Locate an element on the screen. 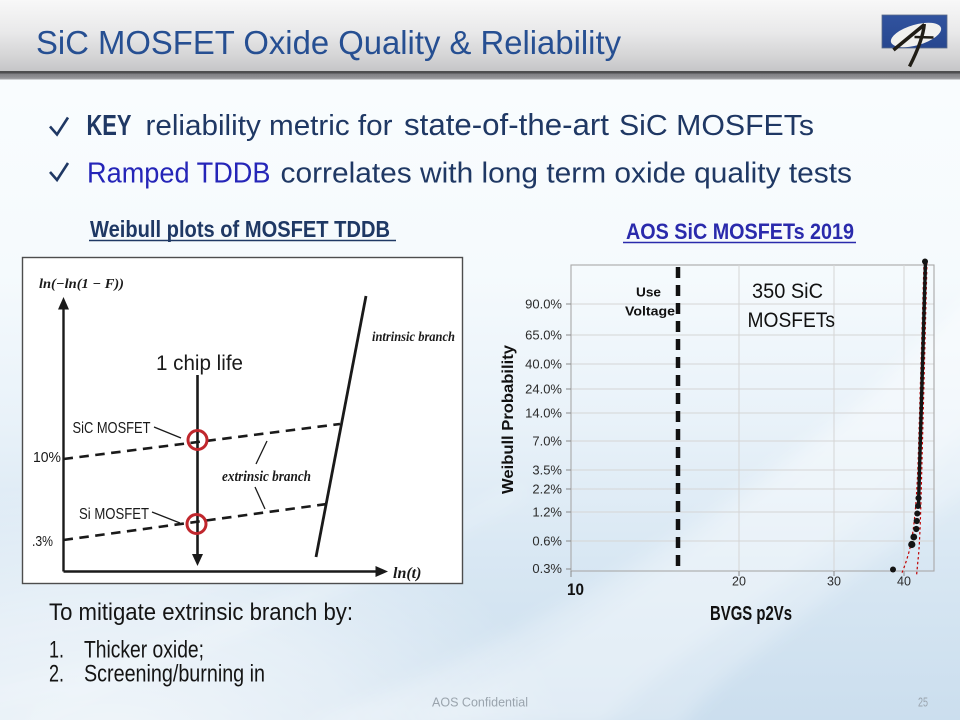 The width and height of the screenshot is (960, 720). svg-text: 65.0% is located at coordinates (543, 335).